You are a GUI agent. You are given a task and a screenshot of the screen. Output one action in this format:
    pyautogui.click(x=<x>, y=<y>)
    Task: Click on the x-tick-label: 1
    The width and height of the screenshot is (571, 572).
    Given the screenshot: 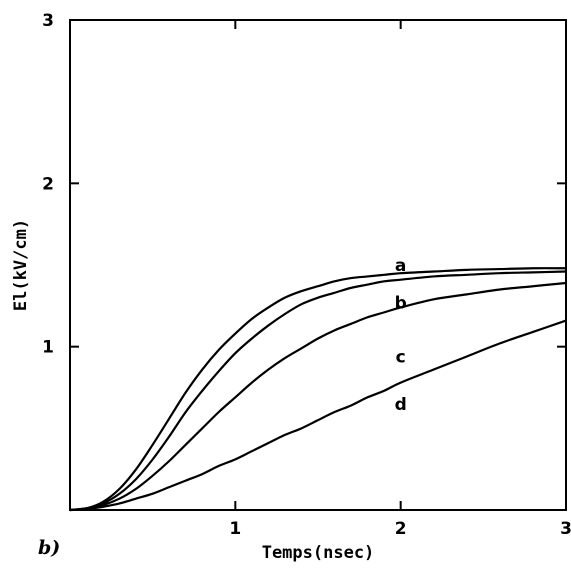 What is the action you would take?
    pyautogui.click(x=235, y=529)
    